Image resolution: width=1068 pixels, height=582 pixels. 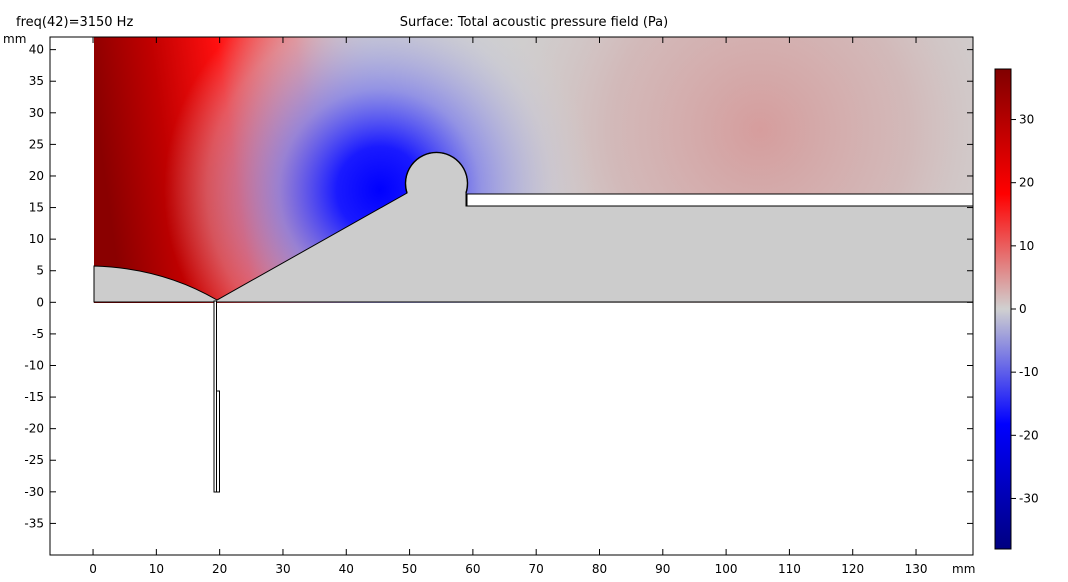 What do you see at coordinates (346, 569) in the screenshot?
I see `x-tick-label: 40` at bounding box center [346, 569].